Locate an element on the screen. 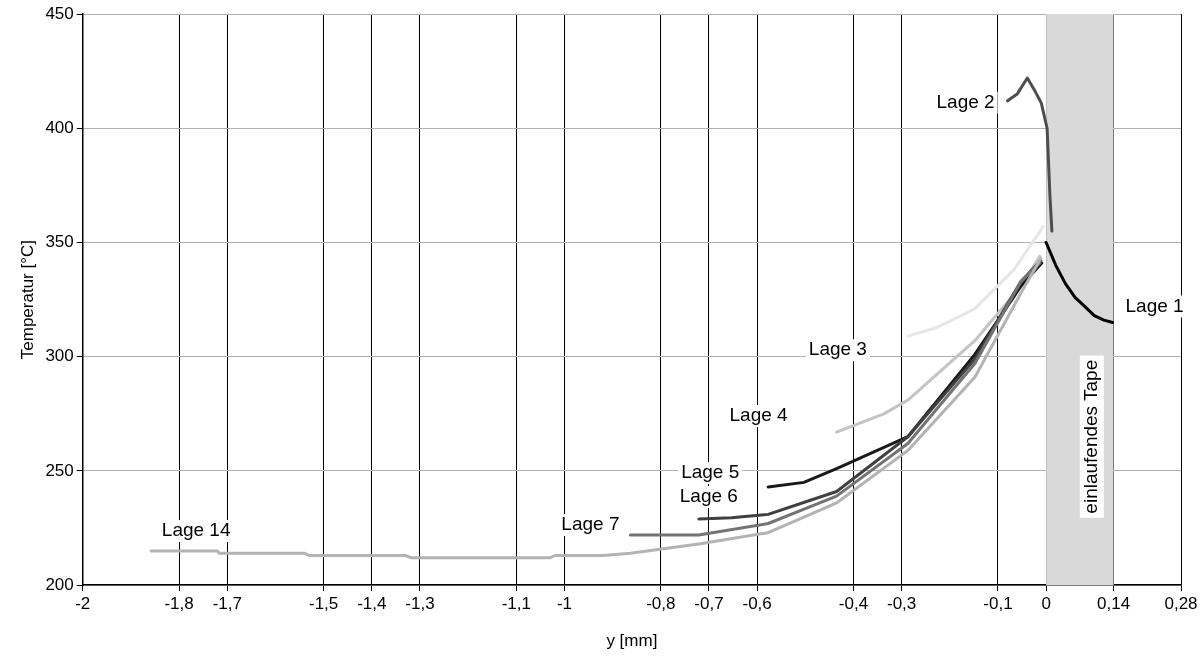  y-tick-label: 450 is located at coordinates (59, 13).